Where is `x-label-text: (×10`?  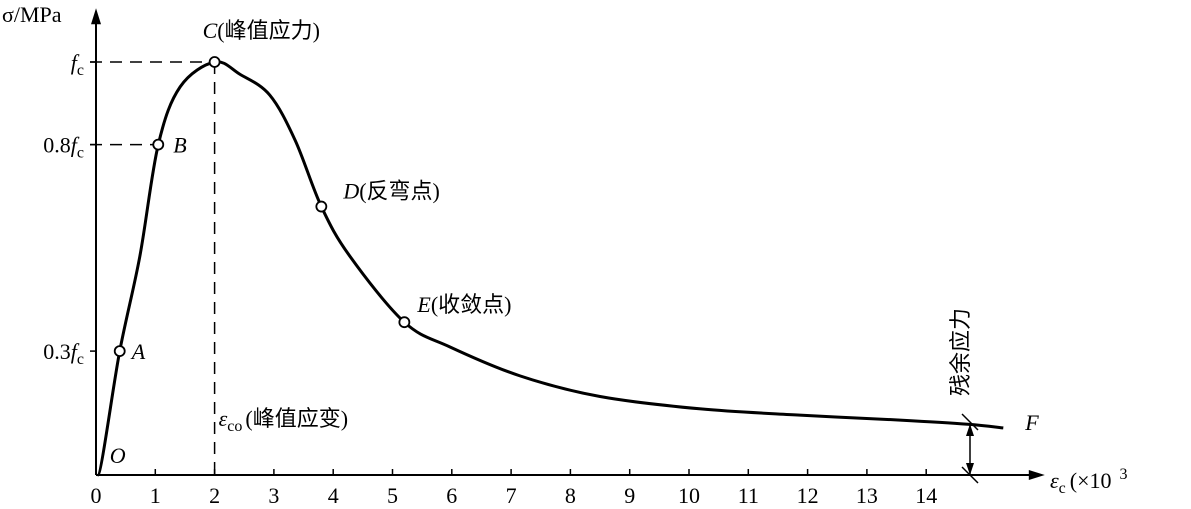
x-label-text: (×10 is located at coordinates (1091, 480).